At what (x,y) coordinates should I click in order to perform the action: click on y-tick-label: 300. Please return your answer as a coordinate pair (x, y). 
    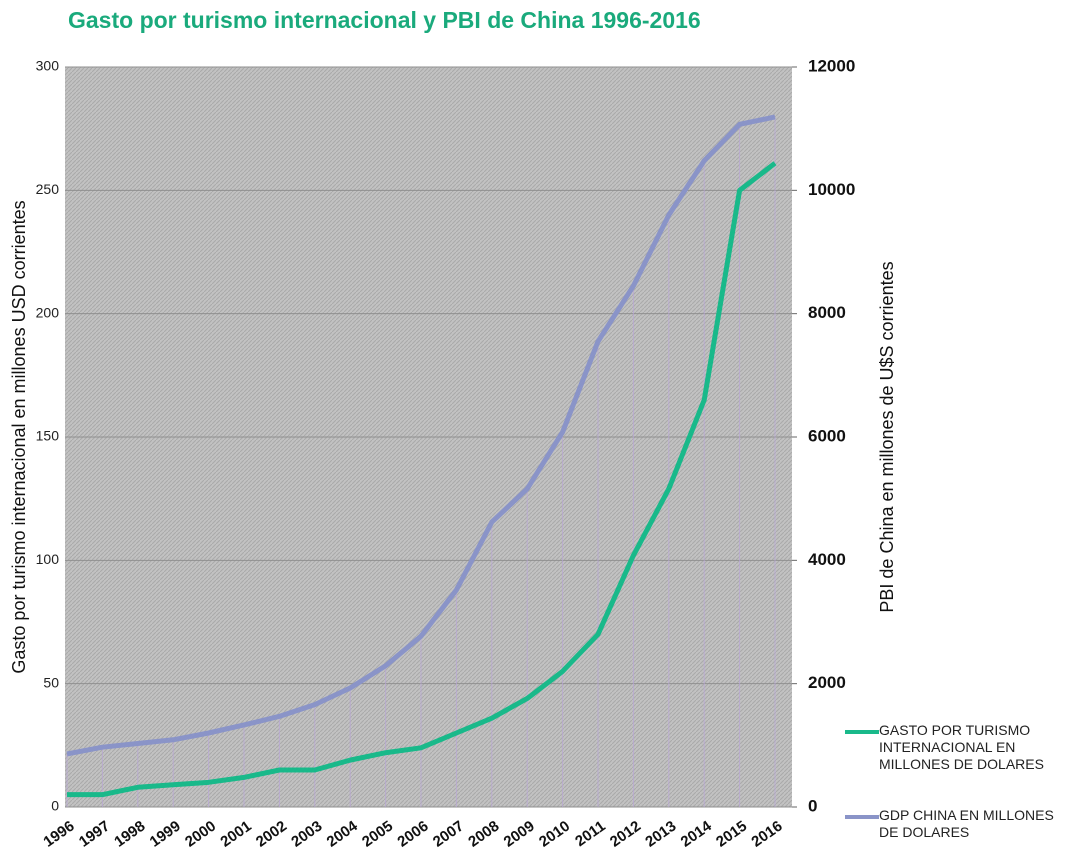
    Looking at the image, I should click on (48, 66).